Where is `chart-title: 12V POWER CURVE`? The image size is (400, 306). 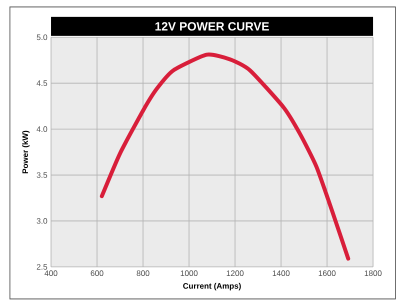 chart-title: 12V POWER CURVE is located at coordinates (212, 26).